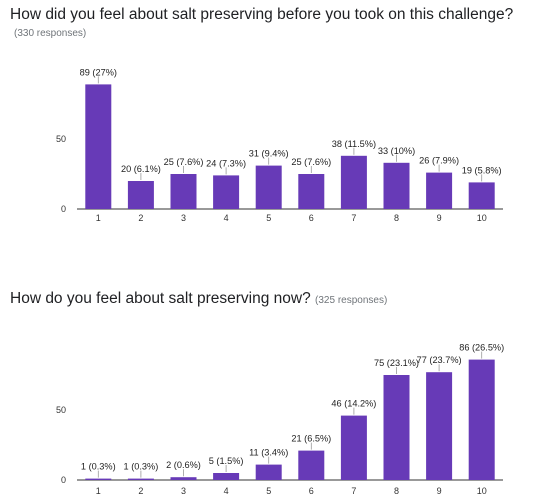  Describe the element at coordinates (396, 363) in the screenshot. I see `chart2-data-label: 75 (23.1%)` at that location.